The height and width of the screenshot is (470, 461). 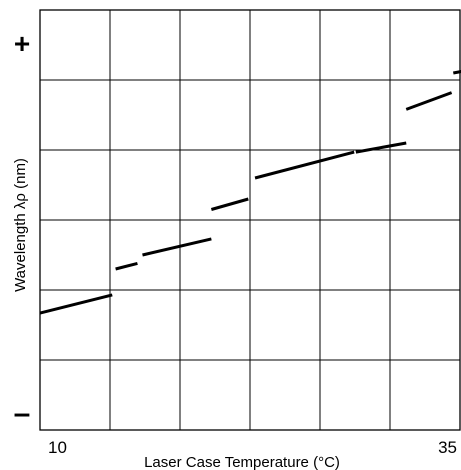 I want to click on x-tick-min: 10, so click(x=57, y=447).